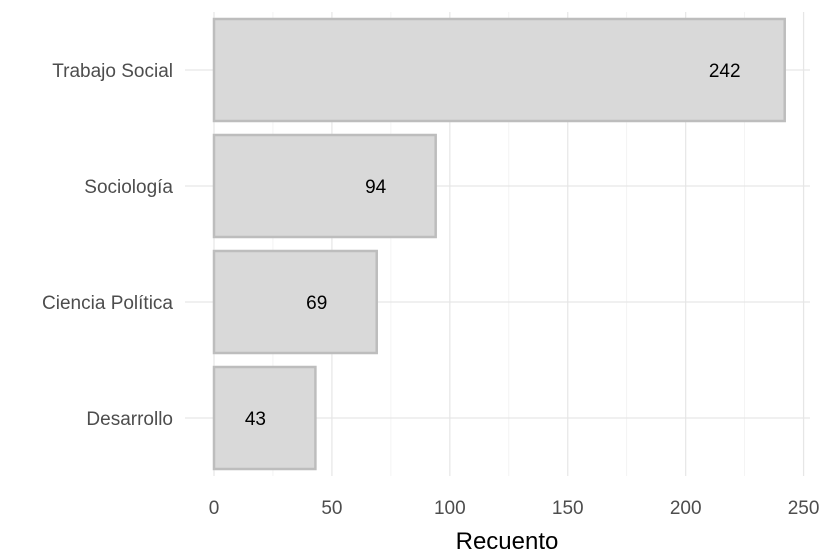 The image size is (823, 559). I want to click on bar-sociología, so click(324, 186).